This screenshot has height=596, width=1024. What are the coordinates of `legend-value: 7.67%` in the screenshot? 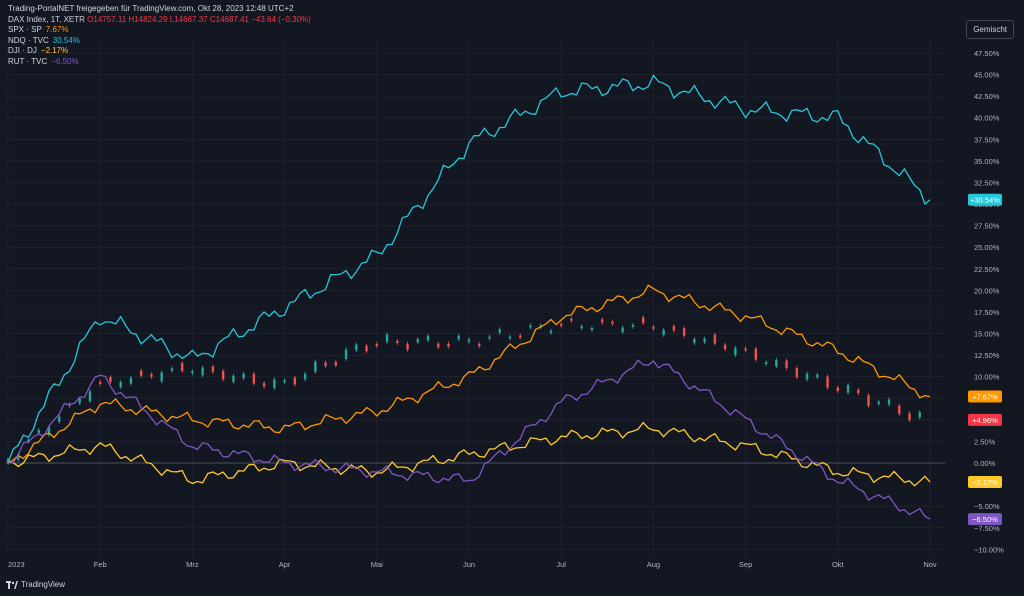 It's located at (57, 29).